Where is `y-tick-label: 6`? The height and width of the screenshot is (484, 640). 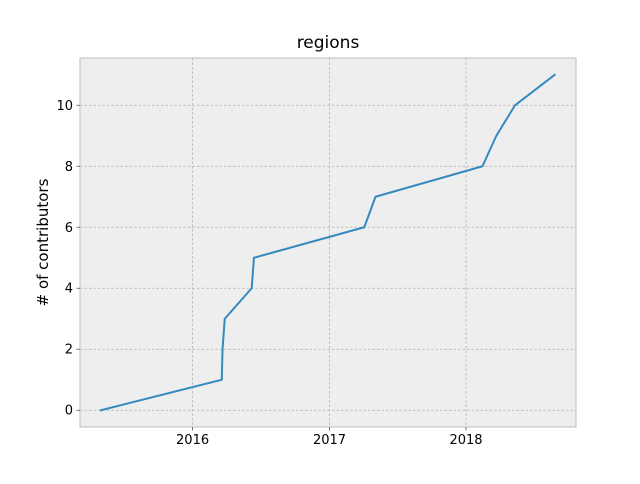
y-tick-label: 6 is located at coordinates (69, 228).